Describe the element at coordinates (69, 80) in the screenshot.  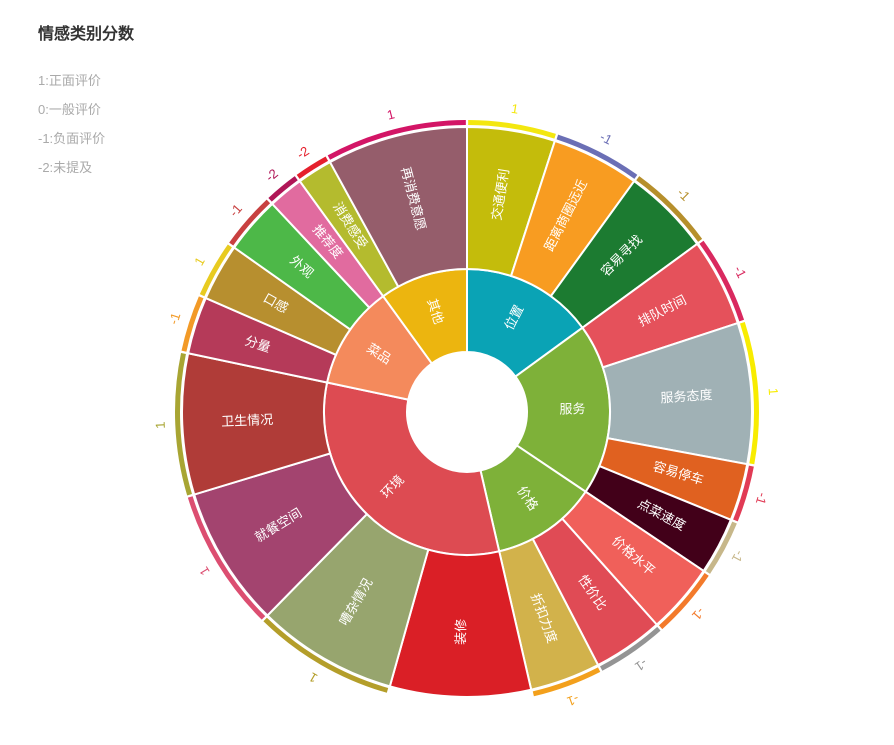
I see `note-positive: 1:正面评价` at that location.